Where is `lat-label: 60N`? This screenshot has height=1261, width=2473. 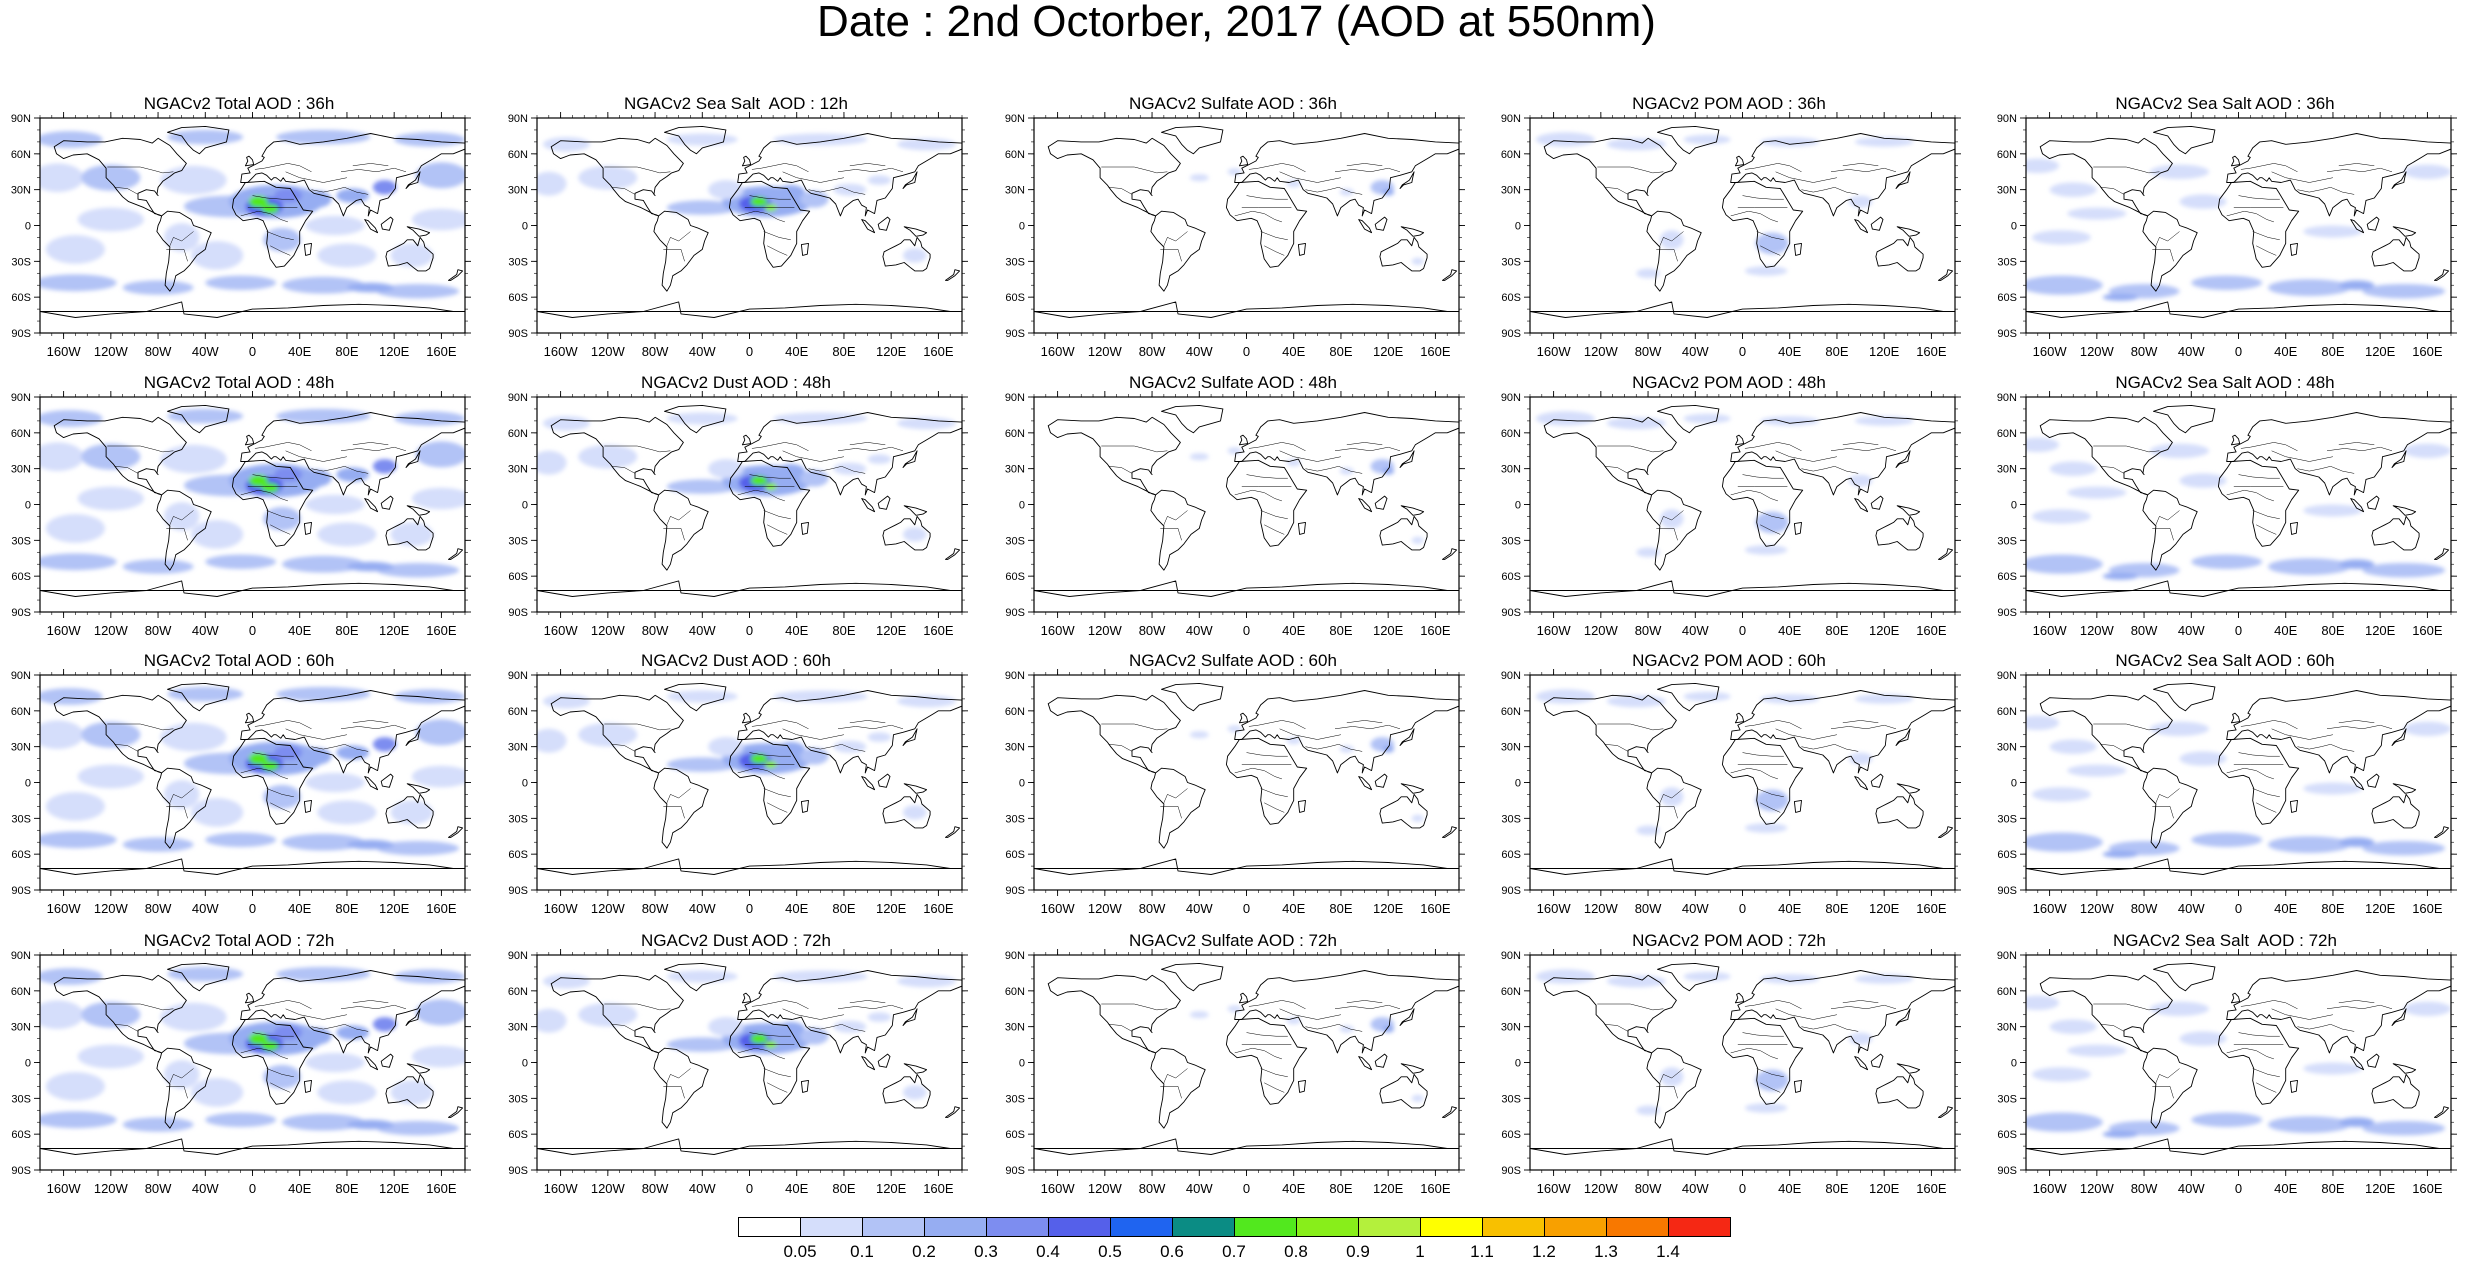
lat-label: 60N is located at coordinates (2007, 434).